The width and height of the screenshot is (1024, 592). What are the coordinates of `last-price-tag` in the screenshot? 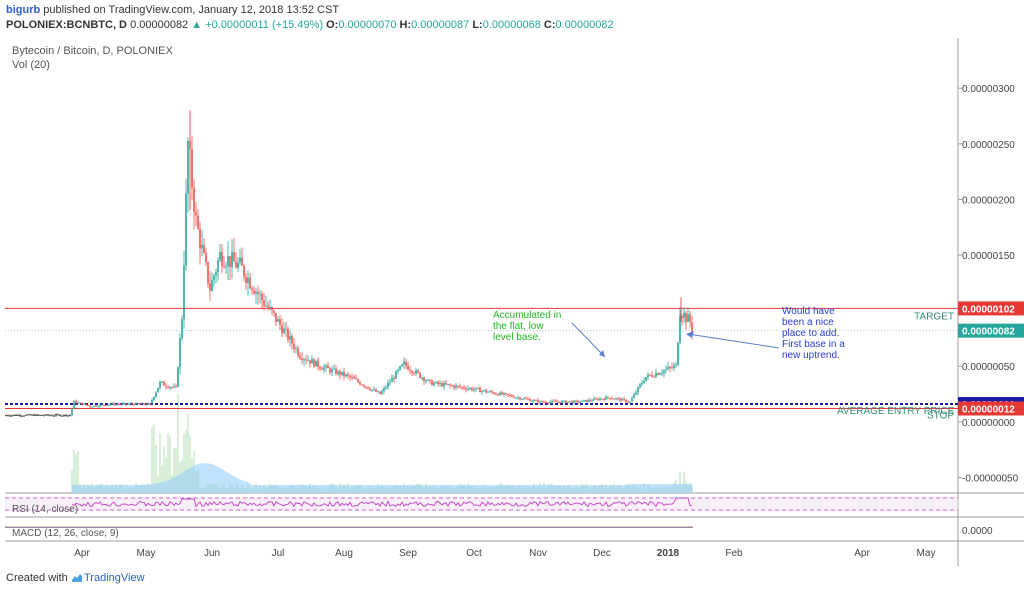 It's located at (991, 330).